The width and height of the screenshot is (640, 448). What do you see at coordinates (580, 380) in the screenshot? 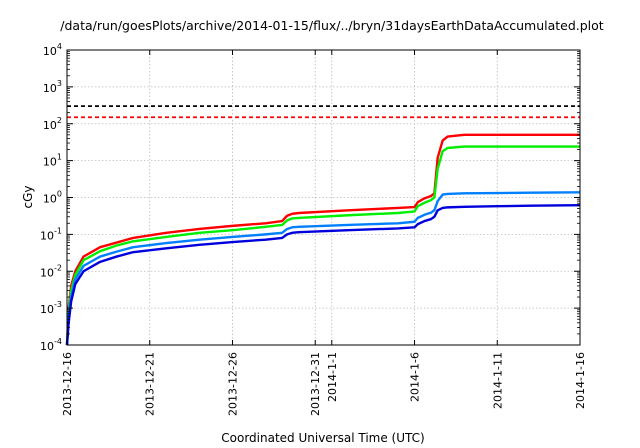
I see `x-tick-label: 2014-1-16` at bounding box center [580, 380].